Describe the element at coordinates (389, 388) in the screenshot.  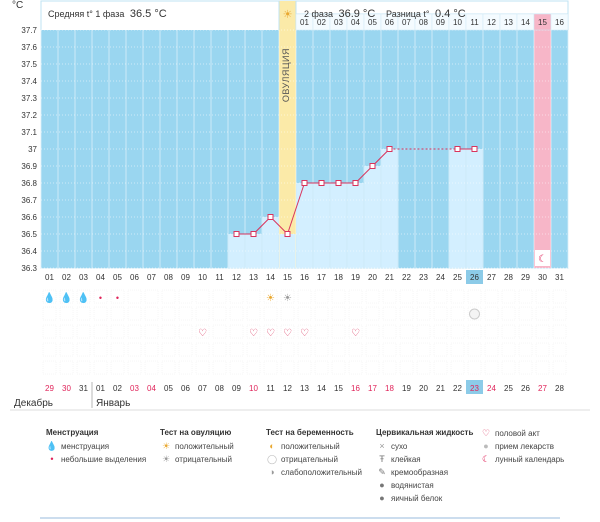
I see `calendar-date: 18` at that location.